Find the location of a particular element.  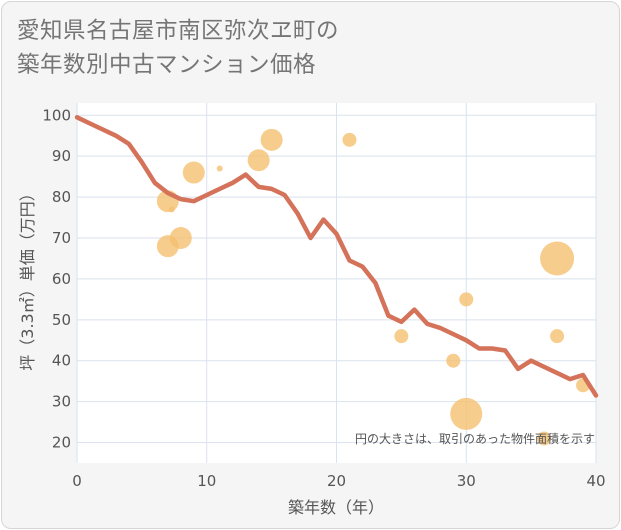

x-tick-label: 30 is located at coordinates (466, 481).